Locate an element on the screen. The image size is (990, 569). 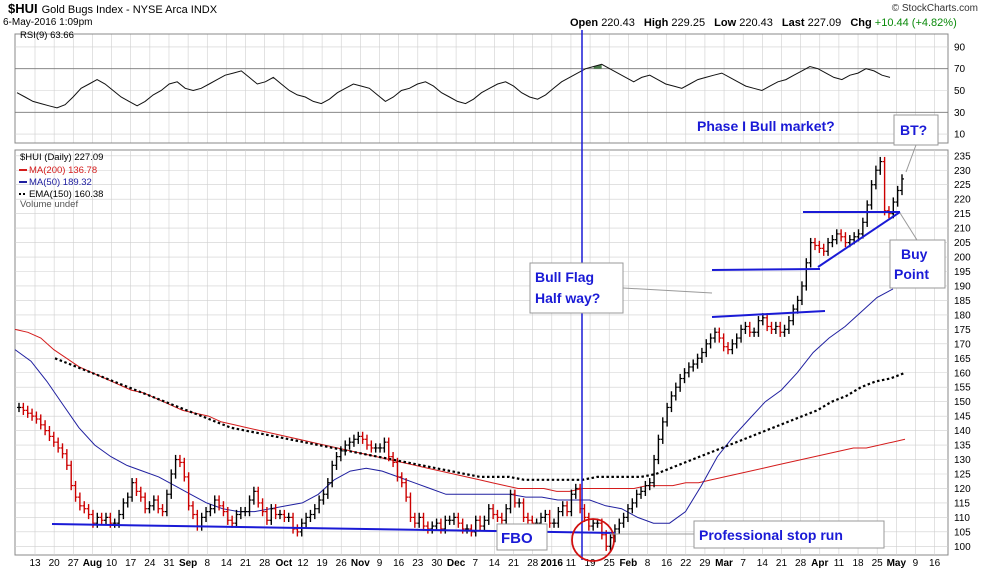
y-tick-label: 140 is located at coordinates (962, 431).